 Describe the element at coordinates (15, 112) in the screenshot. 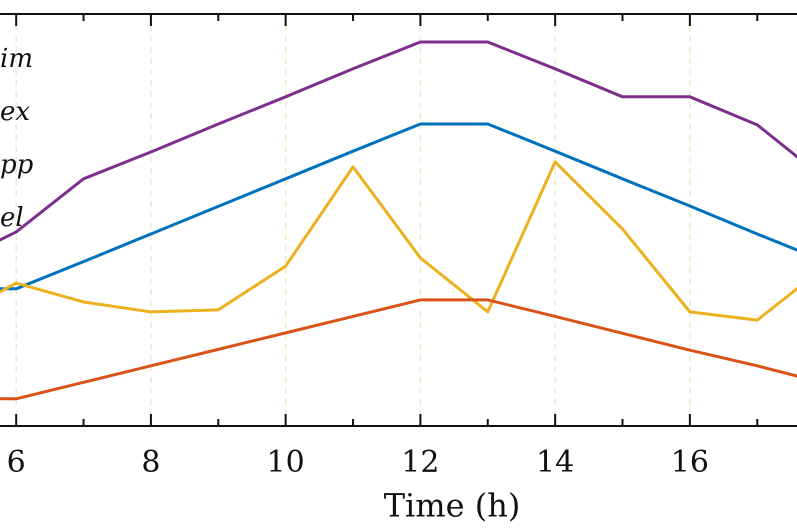

I see `legend-label: ex` at that location.